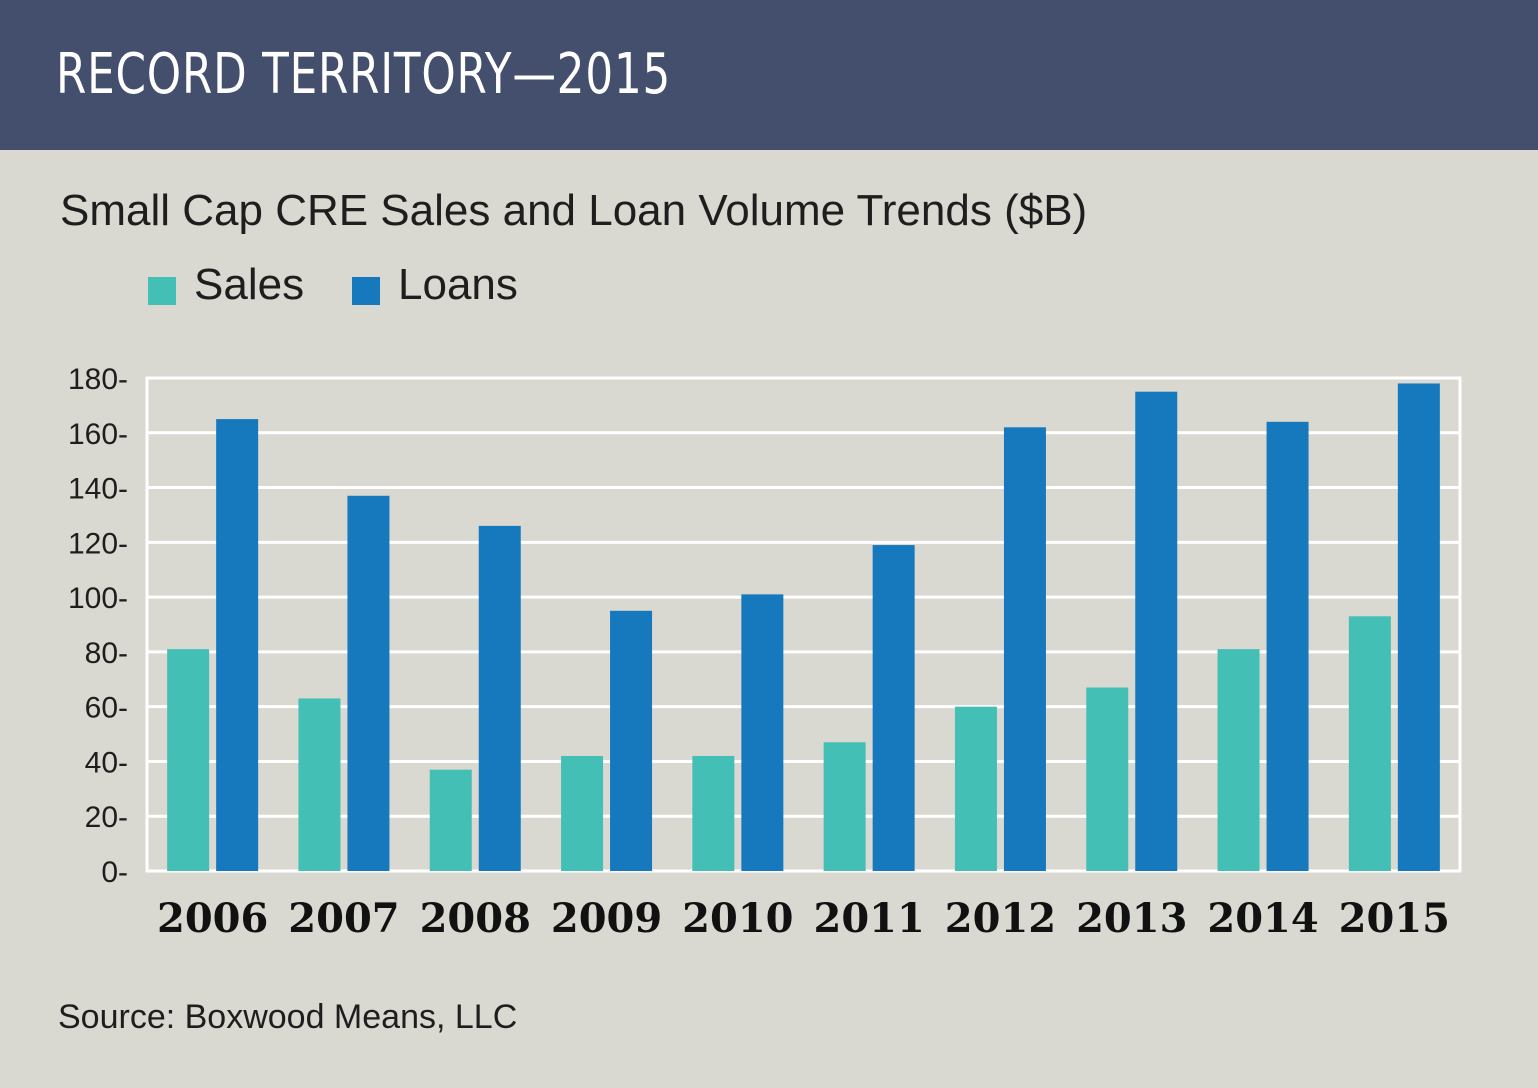 This screenshot has height=1088, width=1538. Describe the element at coordinates (98, 598) in the screenshot. I see `y-tick-label: 100-` at that location.